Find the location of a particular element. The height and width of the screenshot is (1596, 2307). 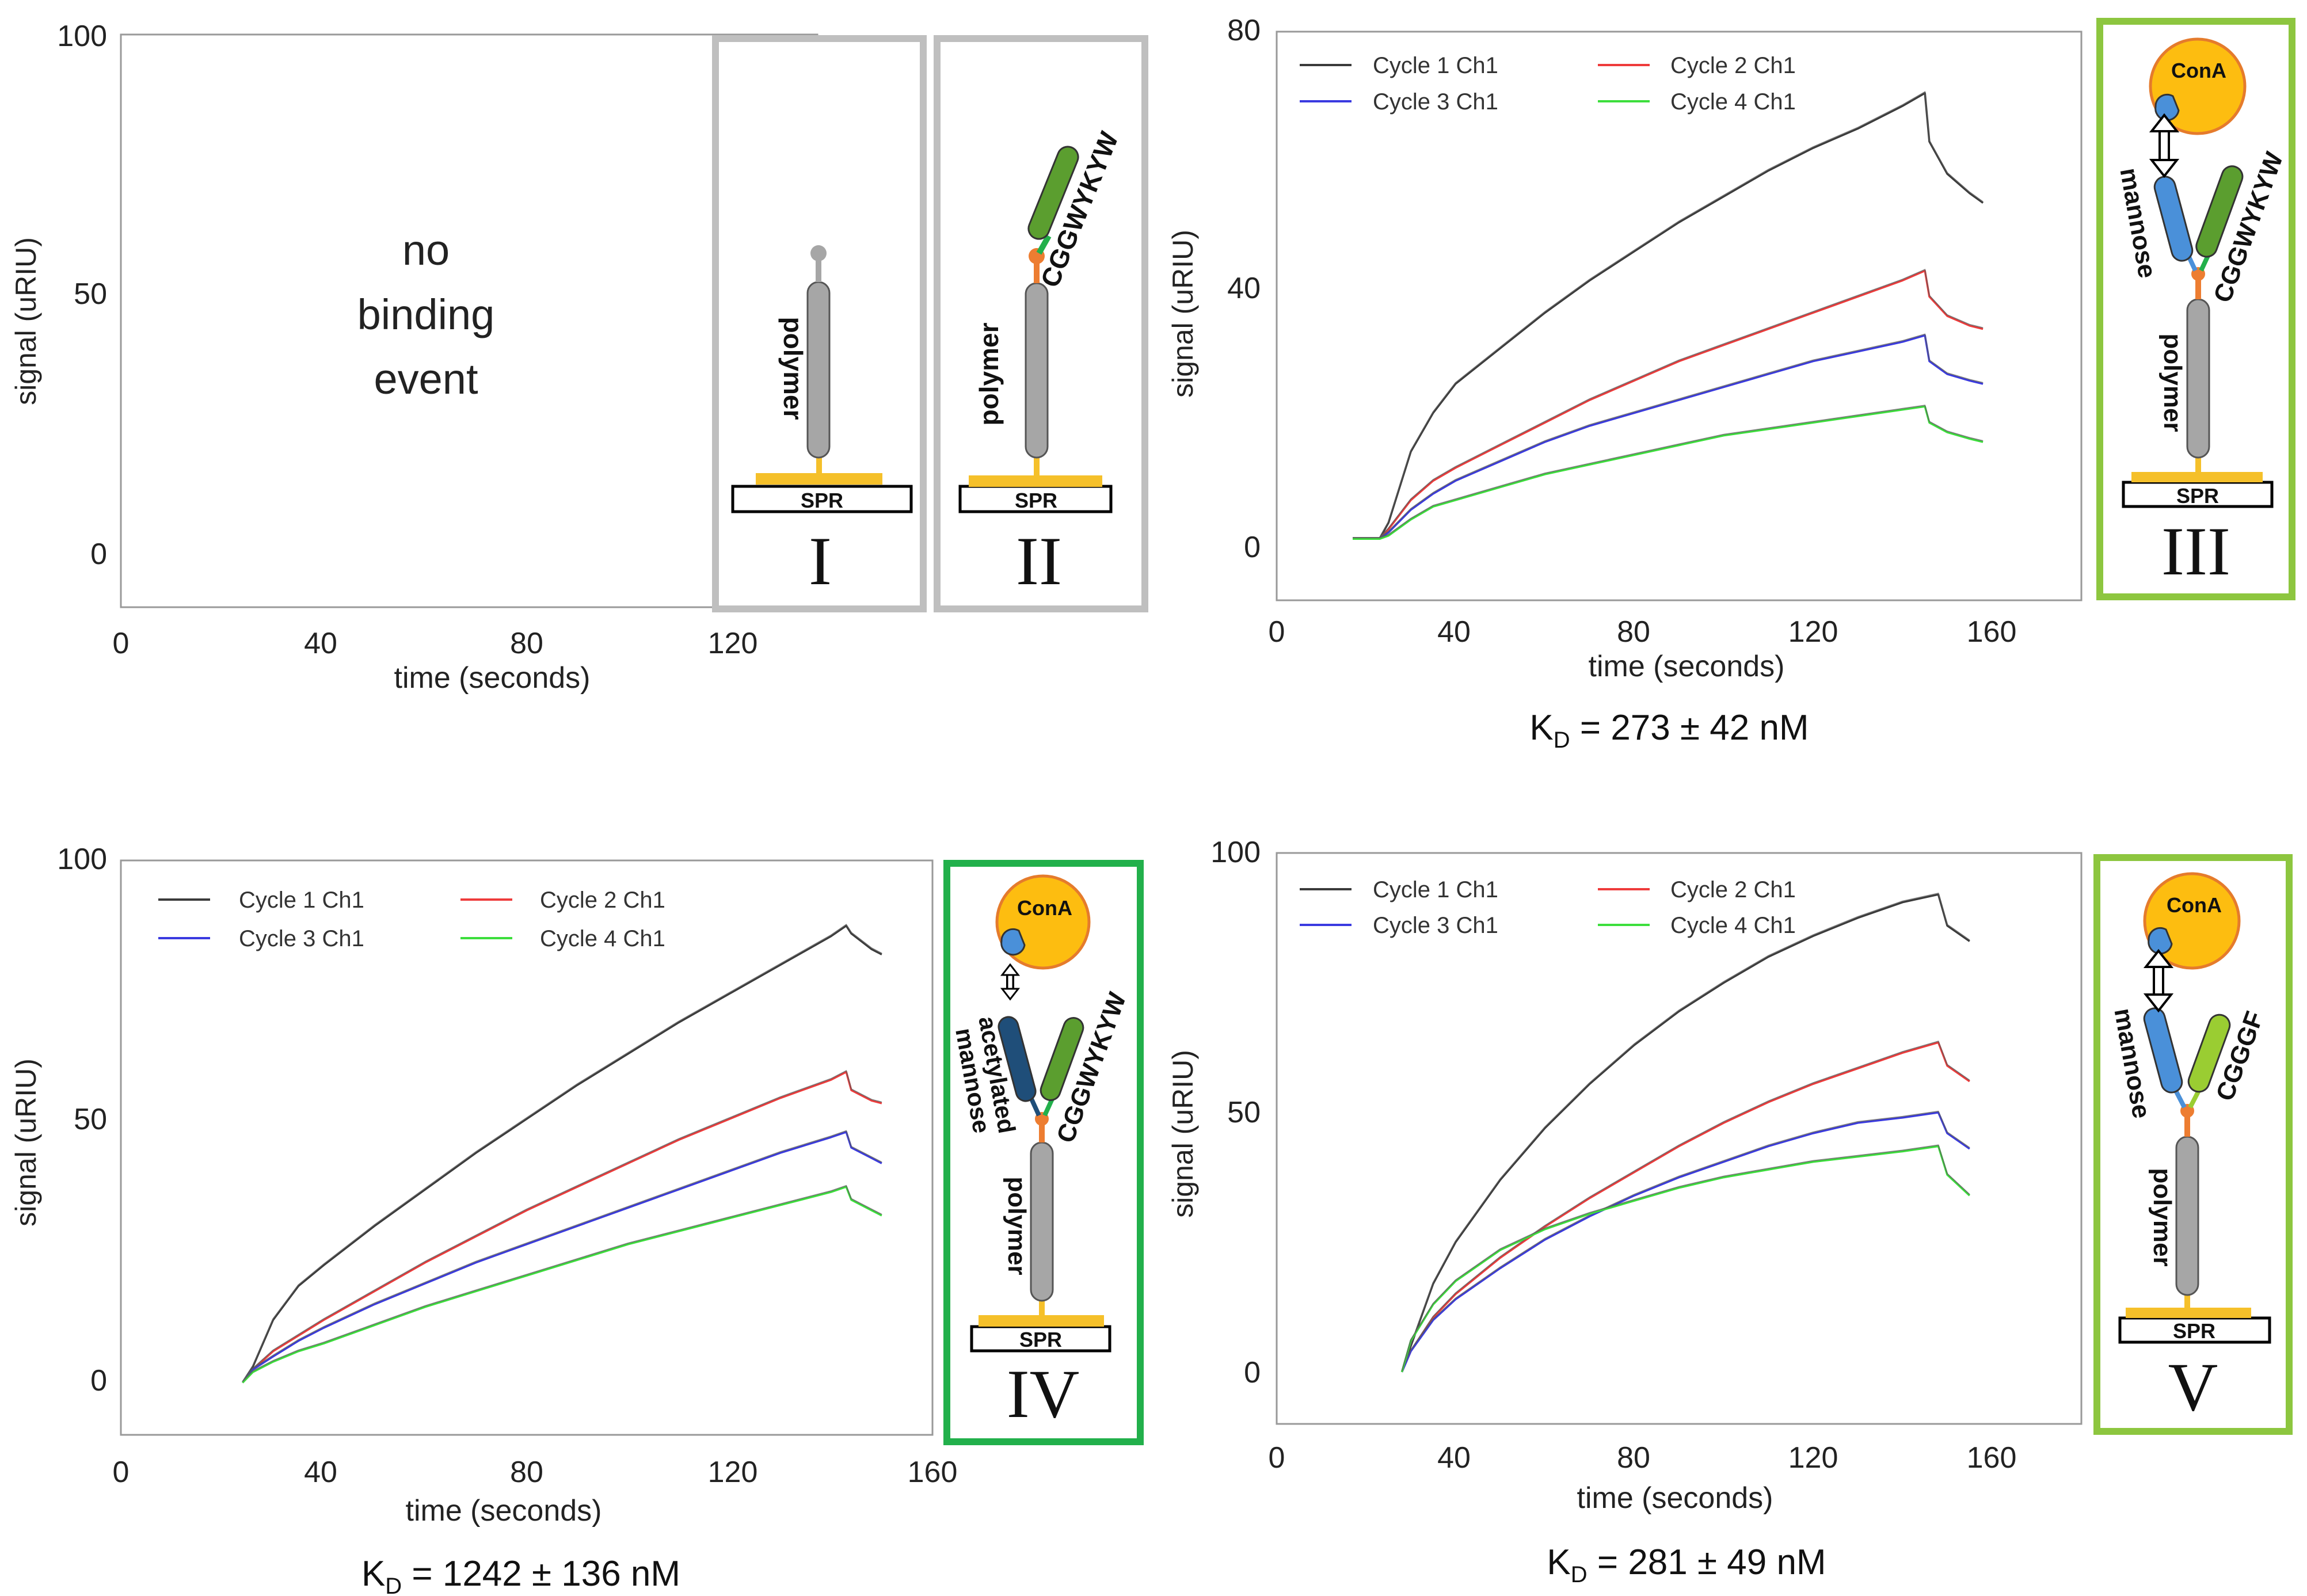

polymer-end is located at coordinates (818, 253).